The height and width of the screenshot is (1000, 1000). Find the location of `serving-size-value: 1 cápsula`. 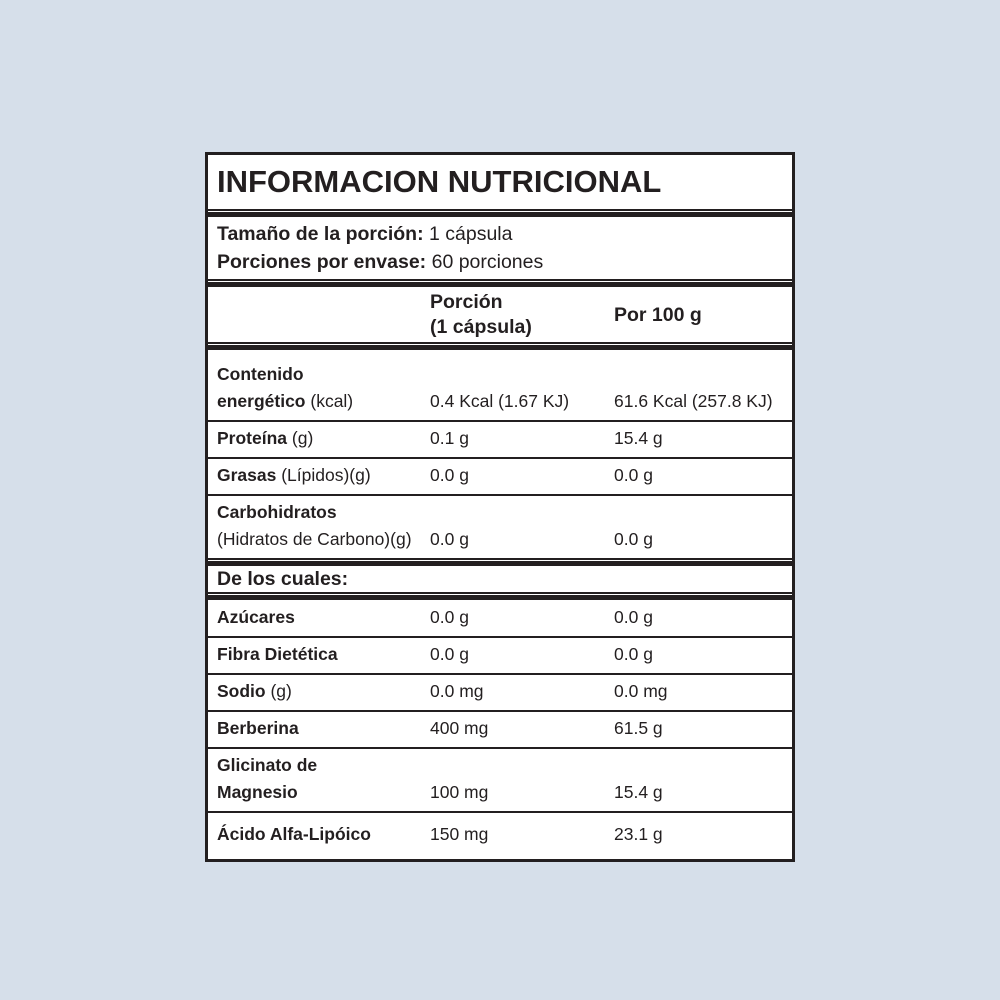

serving-size-value: 1 cápsula is located at coordinates (471, 234).